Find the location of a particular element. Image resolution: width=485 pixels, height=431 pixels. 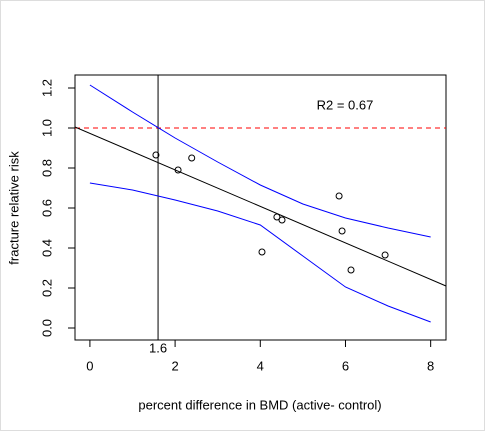

y-tick-label: 0.8 is located at coordinates (46, 168).